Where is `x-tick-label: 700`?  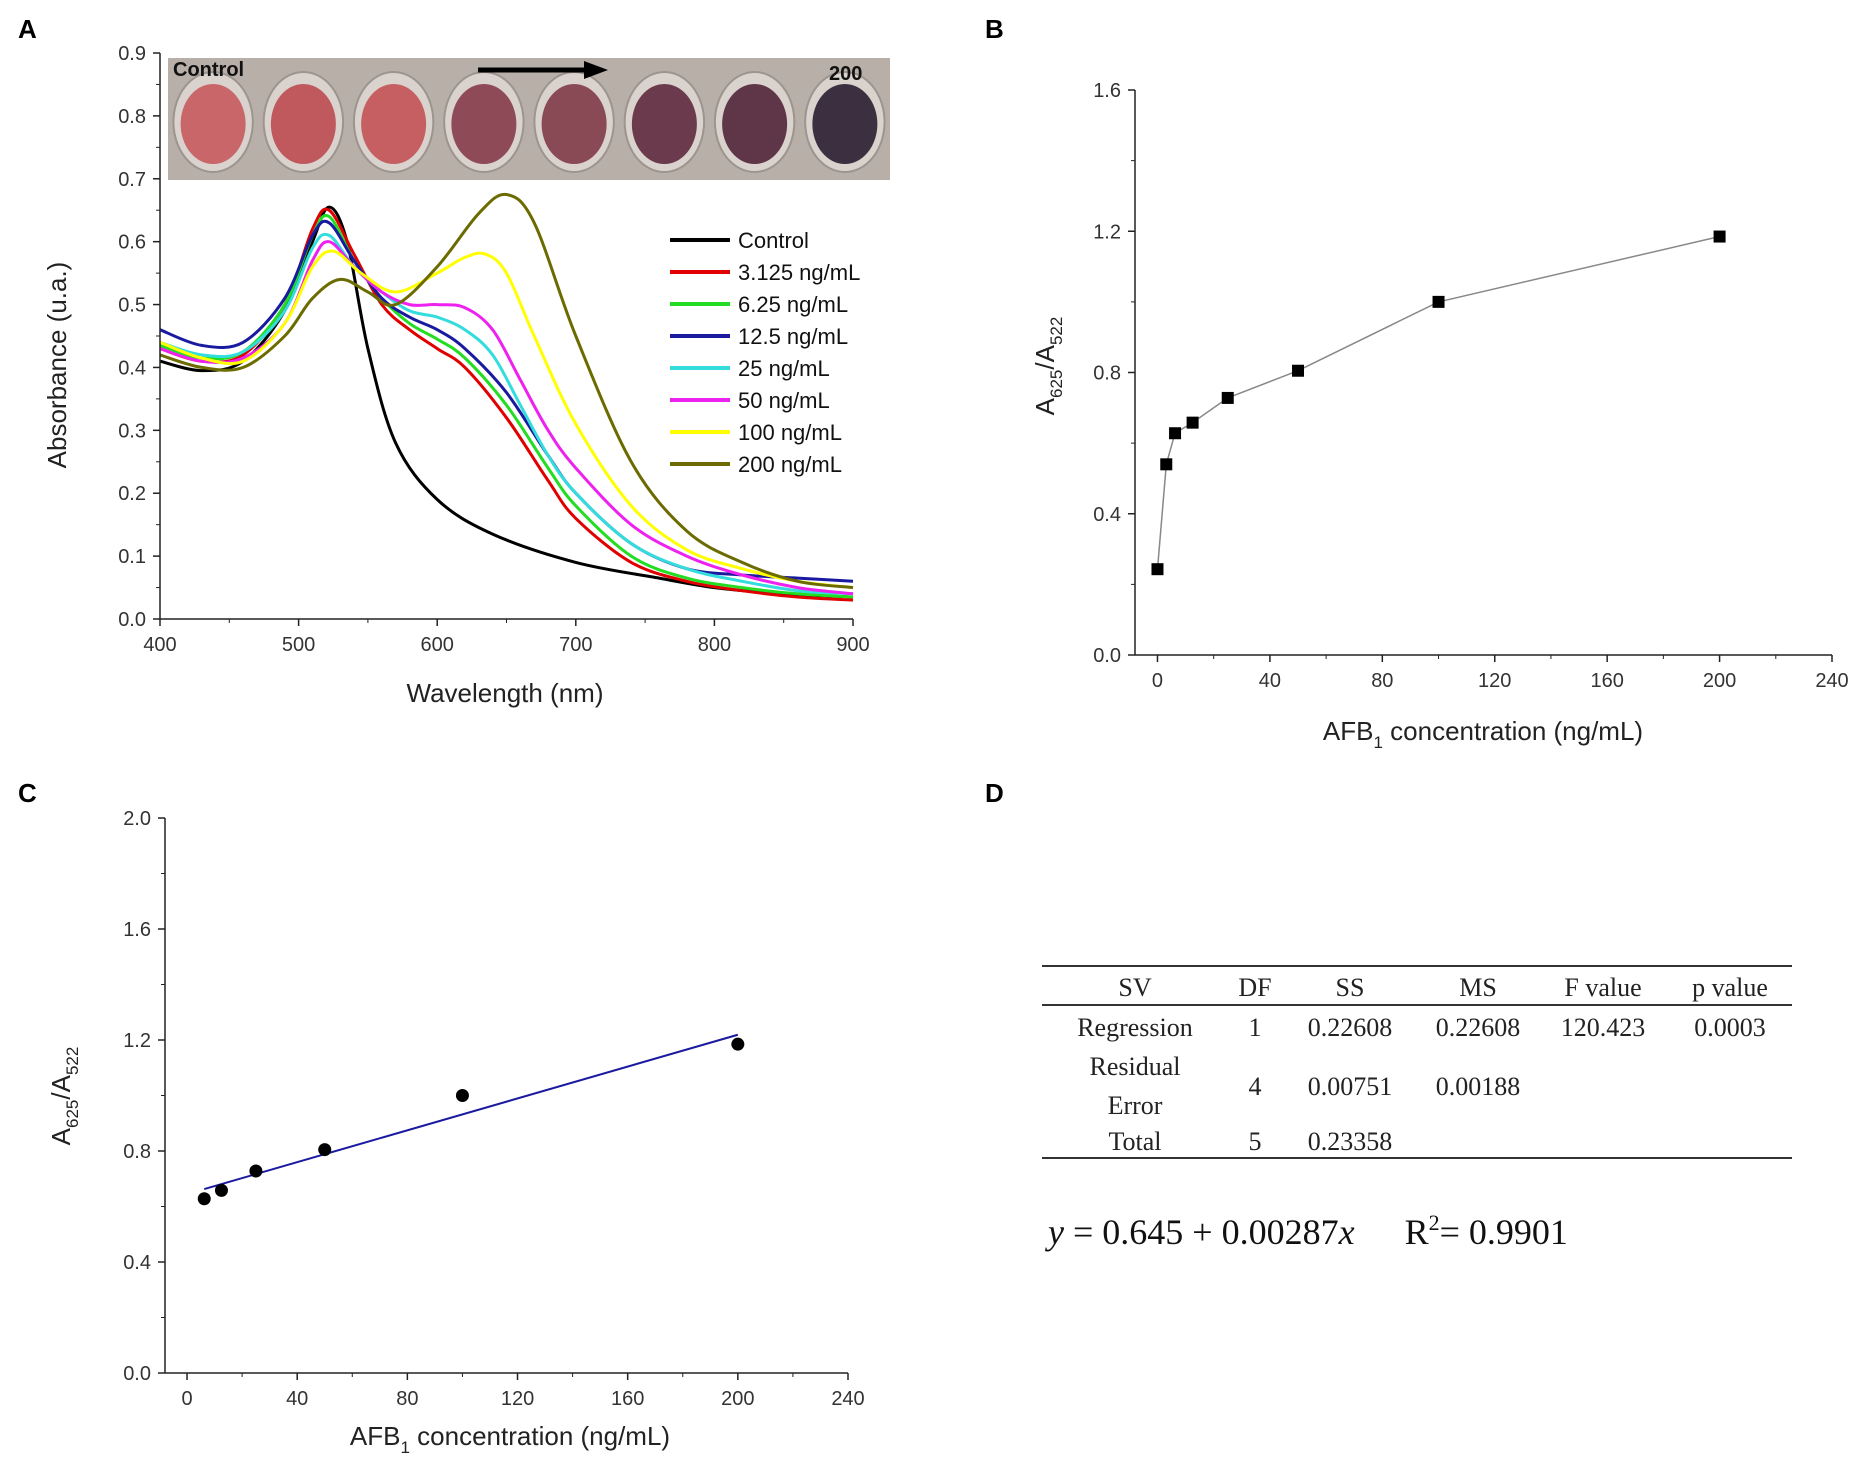 x-tick-label: 700 is located at coordinates (575, 645).